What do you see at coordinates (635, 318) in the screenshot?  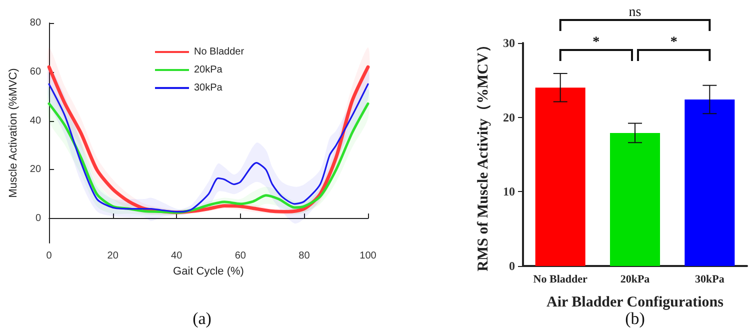 I see `text: (b)` at bounding box center [635, 318].